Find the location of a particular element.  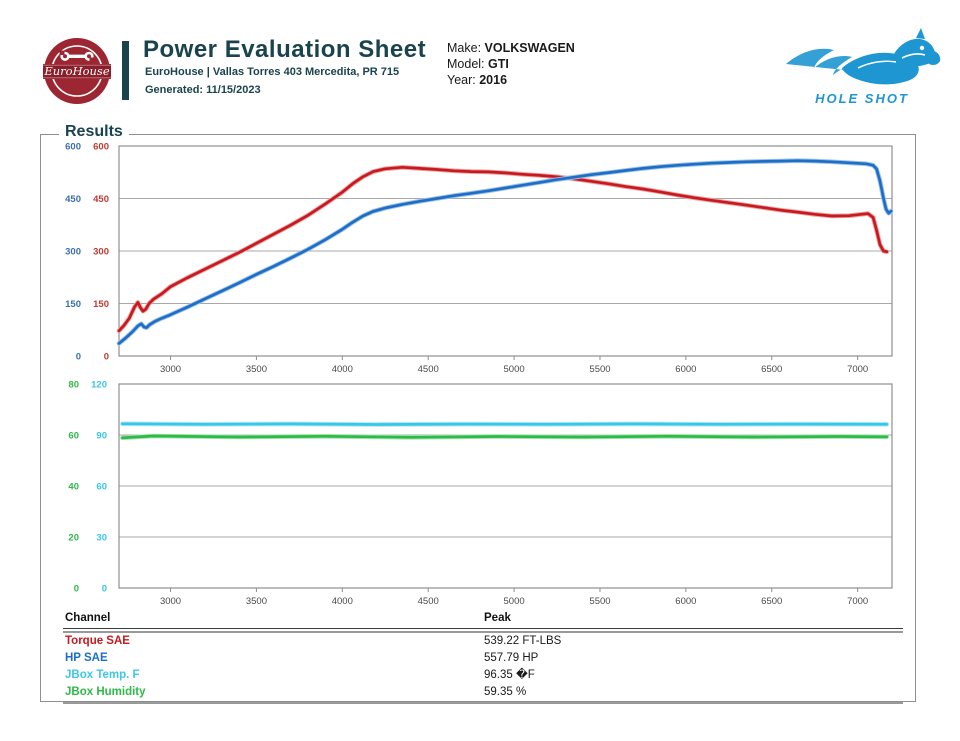

vehicle-info: Make: VOLKSWAGEN Model: GTI Year: 2016 is located at coordinates (511, 64).